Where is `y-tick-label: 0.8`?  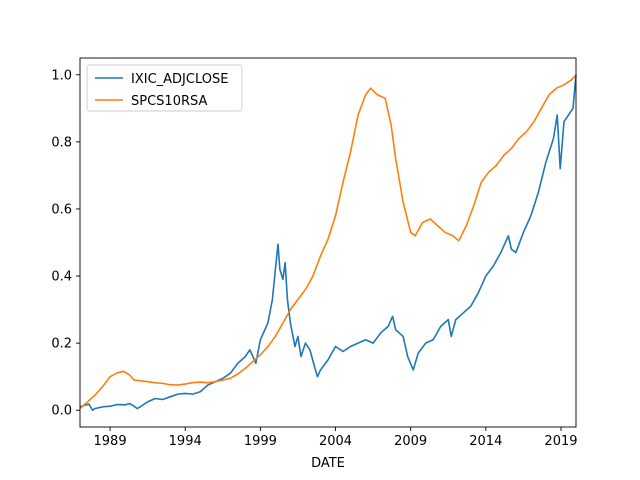 y-tick-label: 0.8 is located at coordinates (61, 142).